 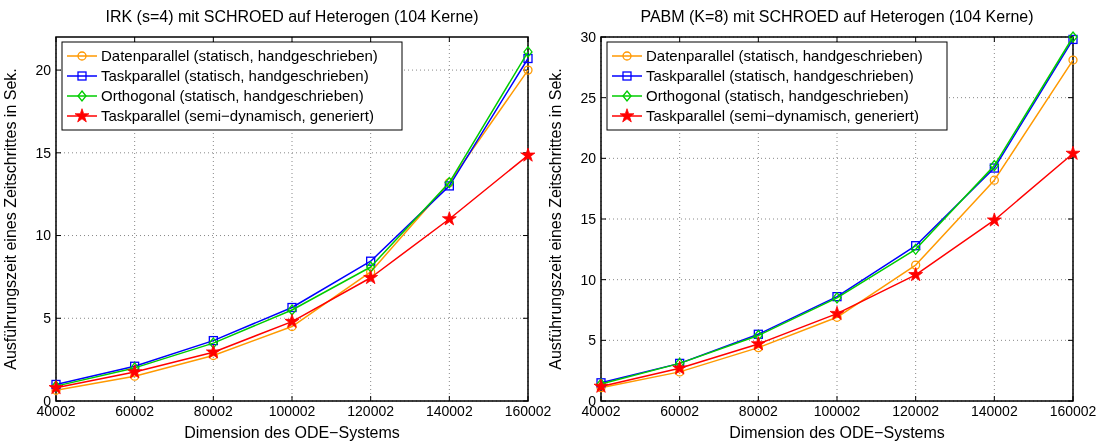 What do you see at coordinates (588, 97) in the screenshot?
I see `y-tick-label: 25` at bounding box center [588, 97].